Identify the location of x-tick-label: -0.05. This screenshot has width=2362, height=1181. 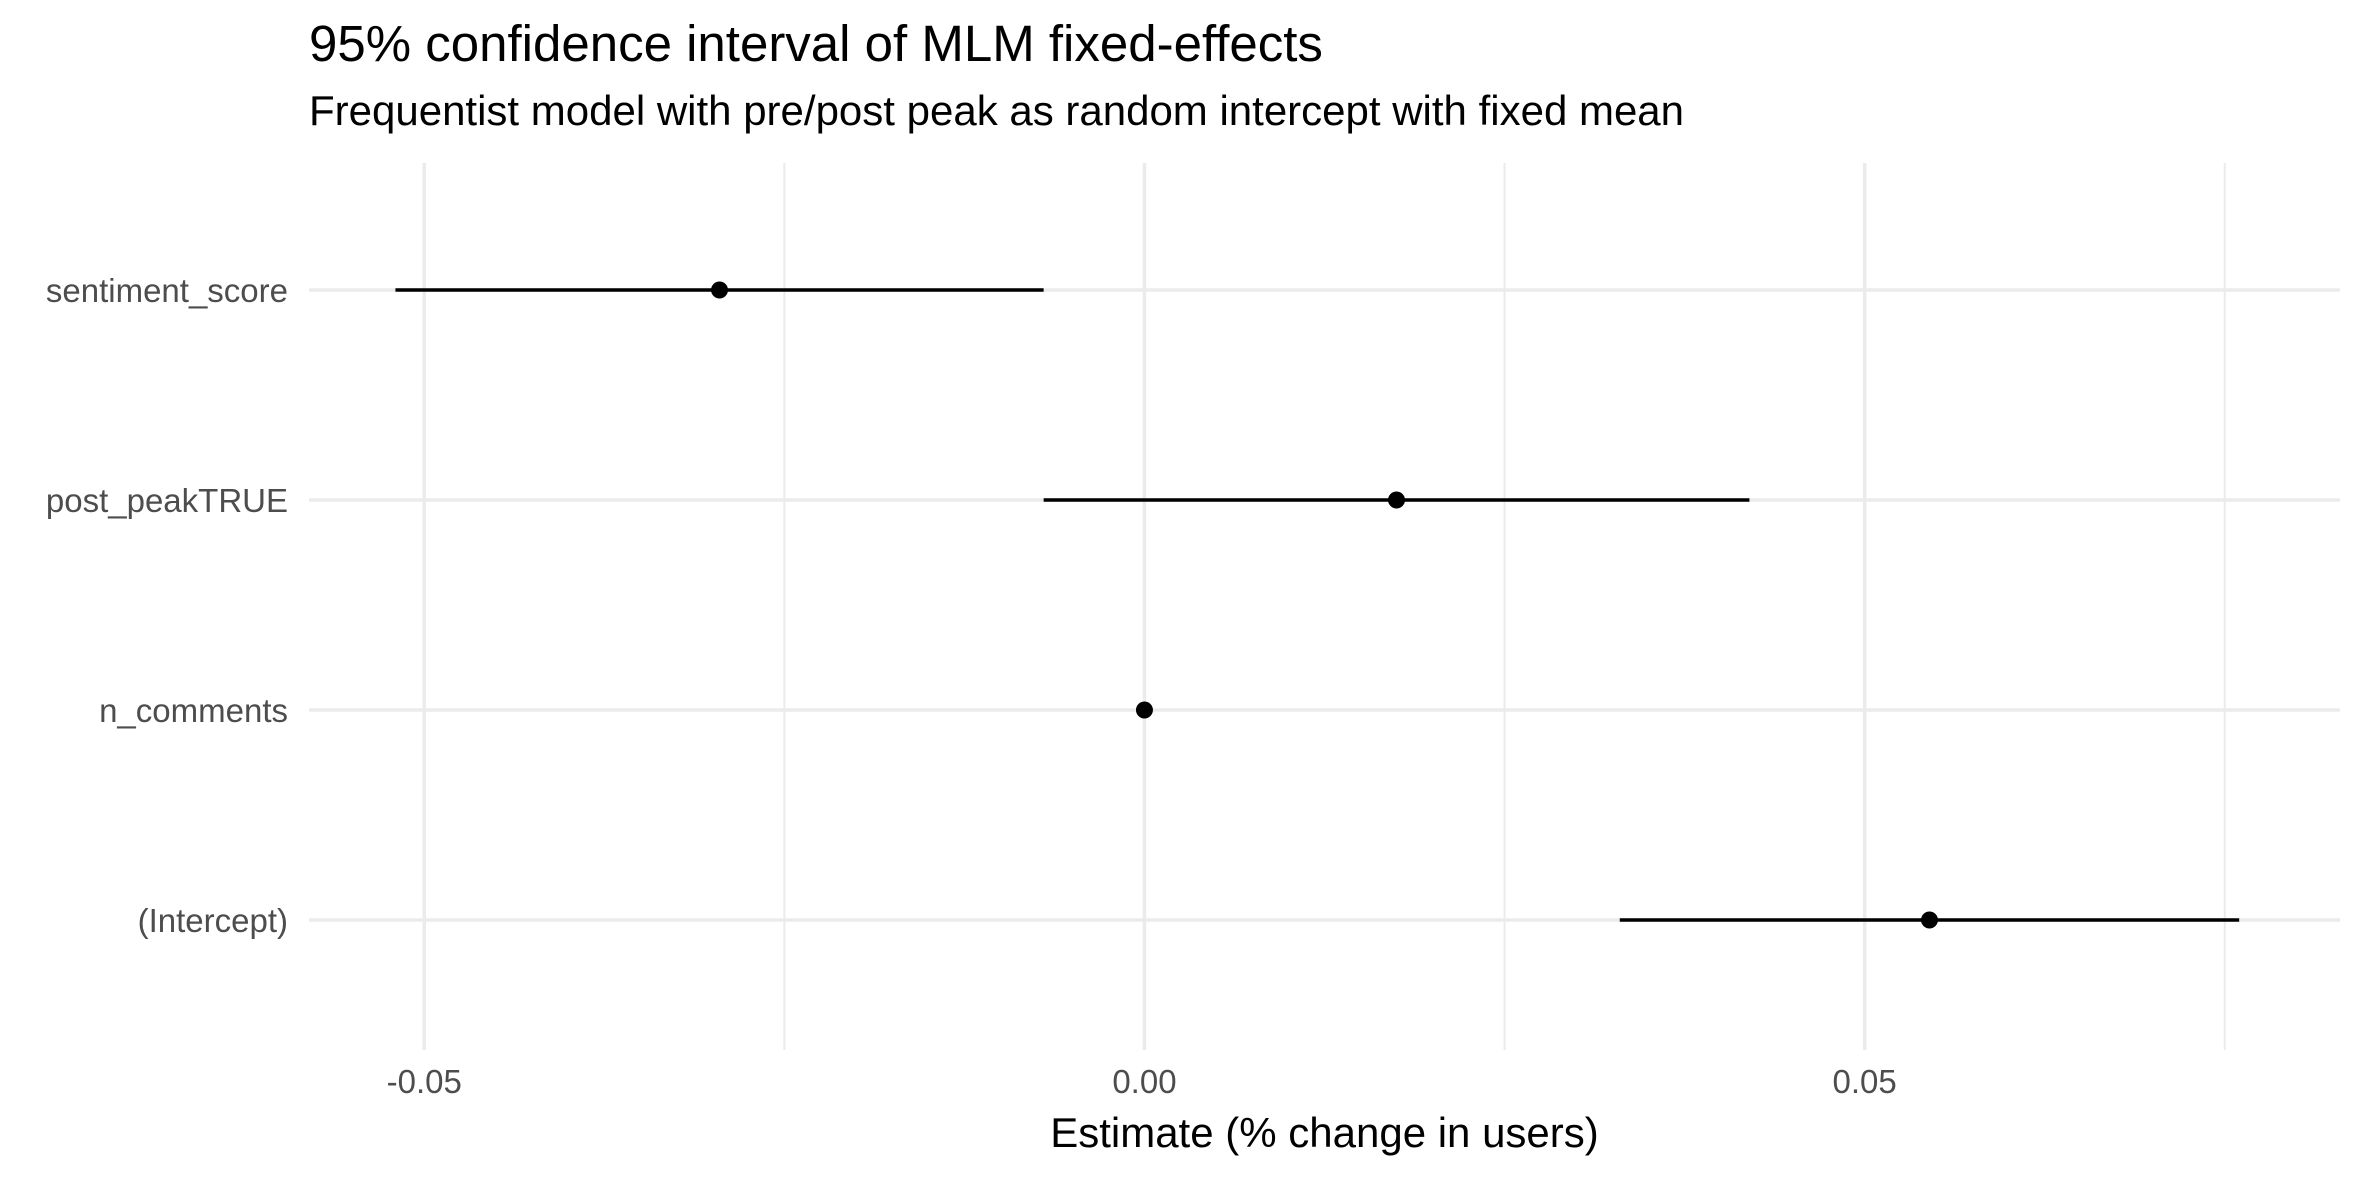
(424, 1081).